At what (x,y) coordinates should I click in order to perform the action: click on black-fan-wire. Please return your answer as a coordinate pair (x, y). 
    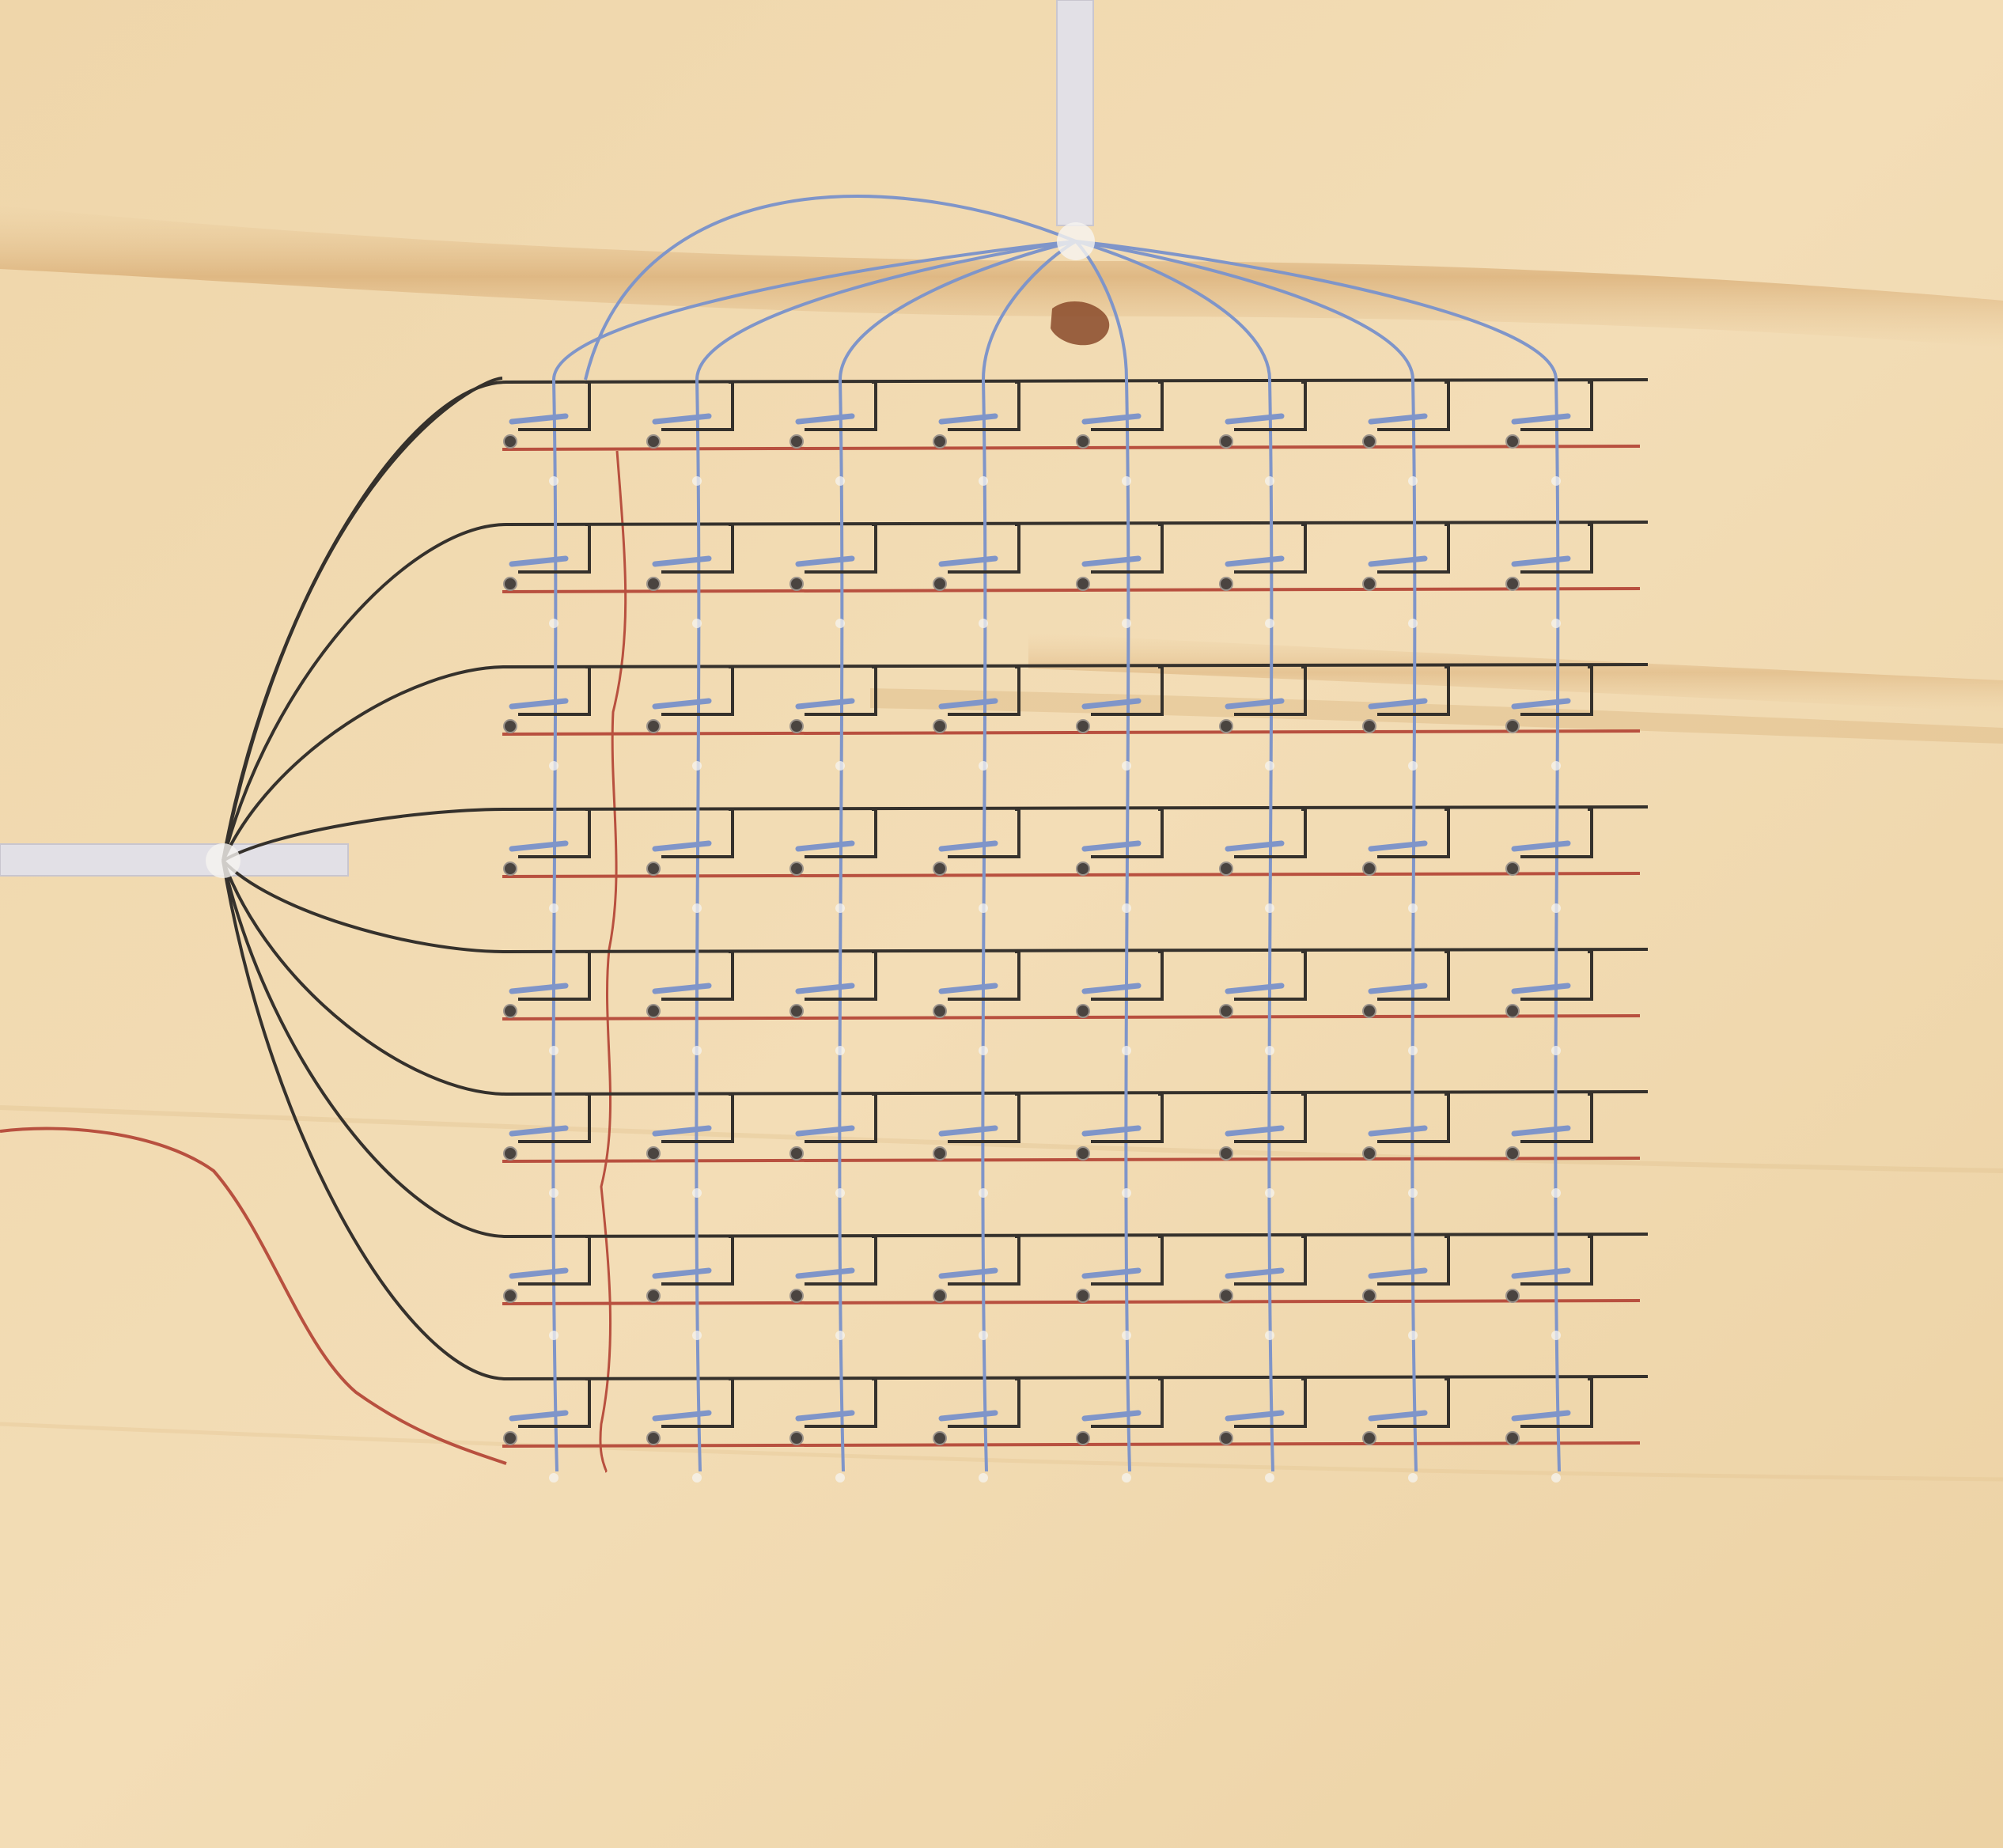
    Looking at the image, I should click on (365, 978).